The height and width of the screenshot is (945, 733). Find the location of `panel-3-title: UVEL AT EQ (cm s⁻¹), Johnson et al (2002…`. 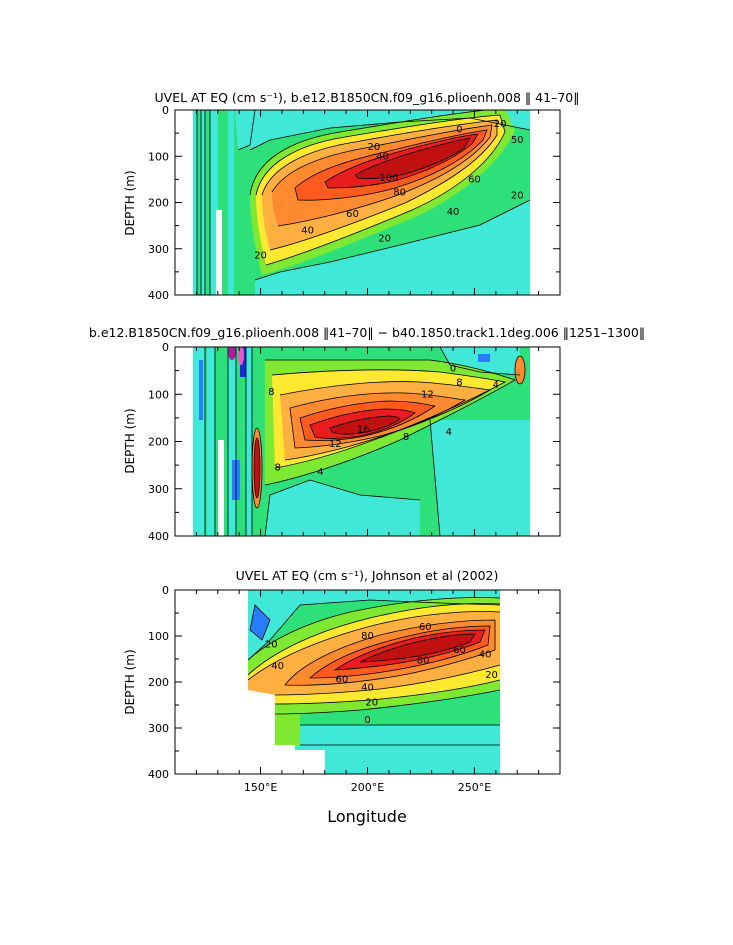

panel-3-title: UVEL AT EQ (cm s⁻¹), Johnson et al (2002… is located at coordinates (367, 575).